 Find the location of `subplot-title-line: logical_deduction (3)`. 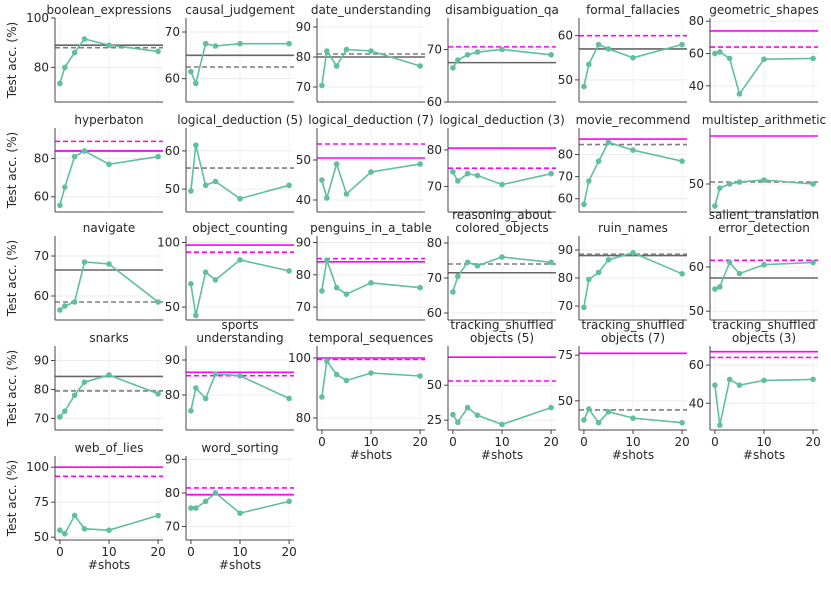

subplot-title-line: logical_deduction (3) is located at coordinates (502, 120).